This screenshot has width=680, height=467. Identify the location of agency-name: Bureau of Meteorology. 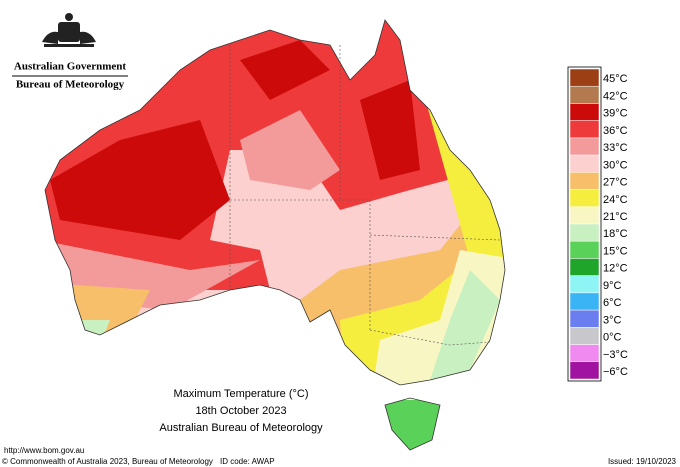
(70, 85).